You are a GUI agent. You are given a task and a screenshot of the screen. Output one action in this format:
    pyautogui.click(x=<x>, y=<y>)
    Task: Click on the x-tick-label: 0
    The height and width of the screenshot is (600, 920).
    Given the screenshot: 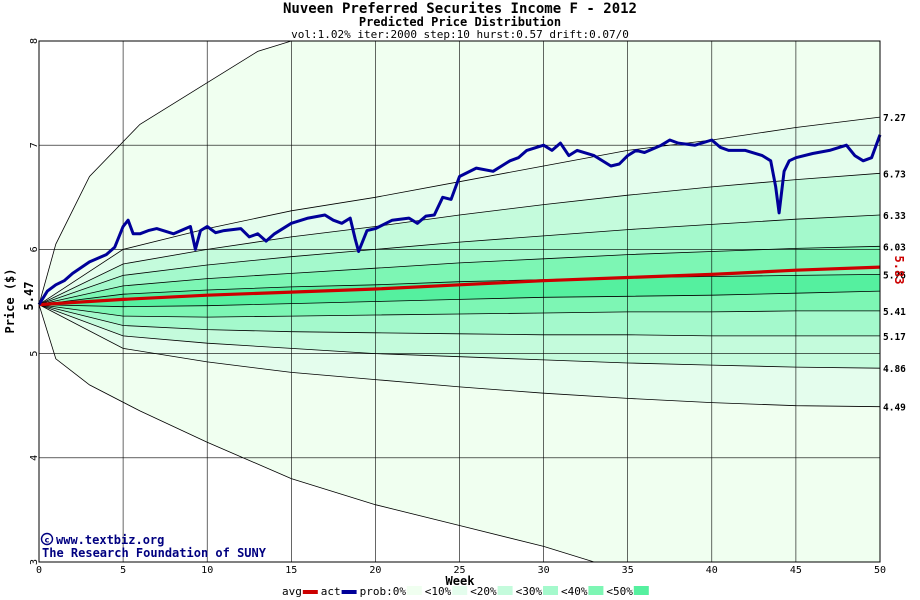 What is the action you would take?
    pyautogui.click(x=39, y=570)
    